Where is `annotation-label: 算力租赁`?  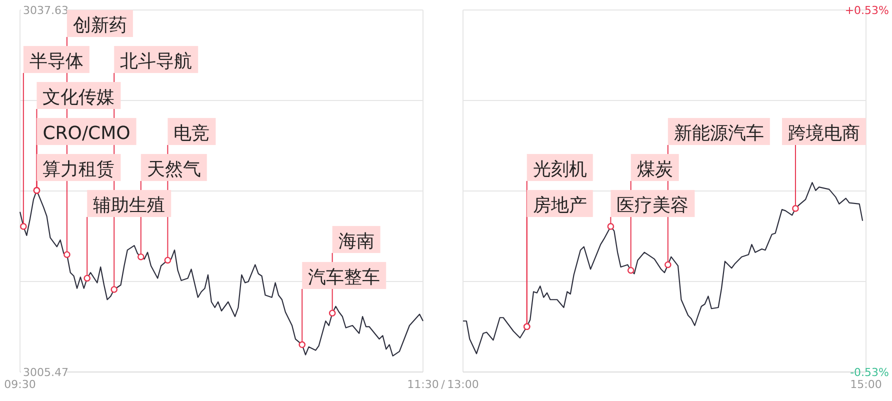 annotation-label: 算力租赁 is located at coordinates (78, 167).